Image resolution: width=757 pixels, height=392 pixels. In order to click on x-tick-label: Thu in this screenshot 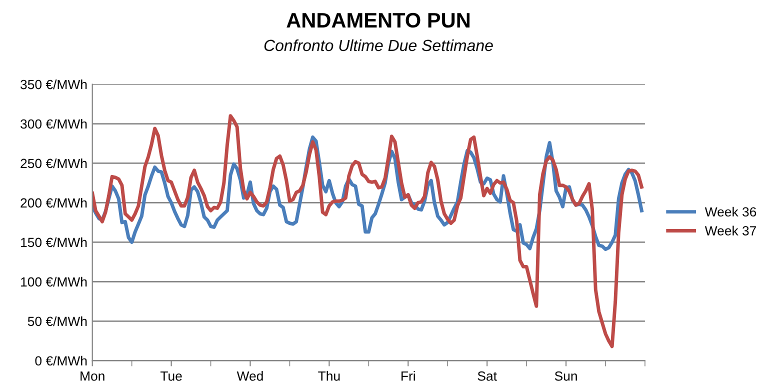, I will do `click(329, 376)`.